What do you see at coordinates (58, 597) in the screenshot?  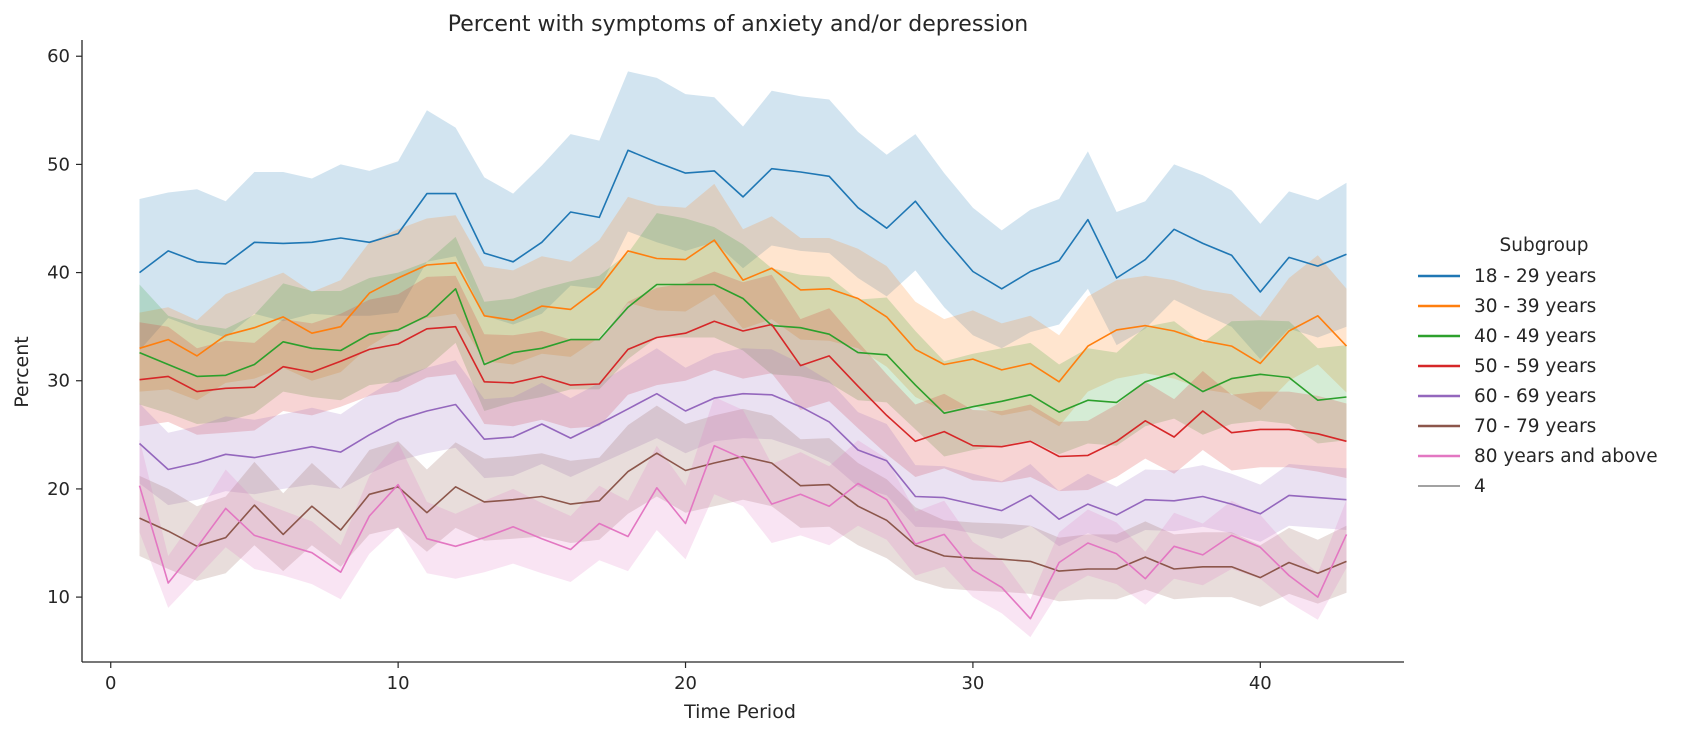 I see `y-tick-label: 10` at bounding box center [58, 597].